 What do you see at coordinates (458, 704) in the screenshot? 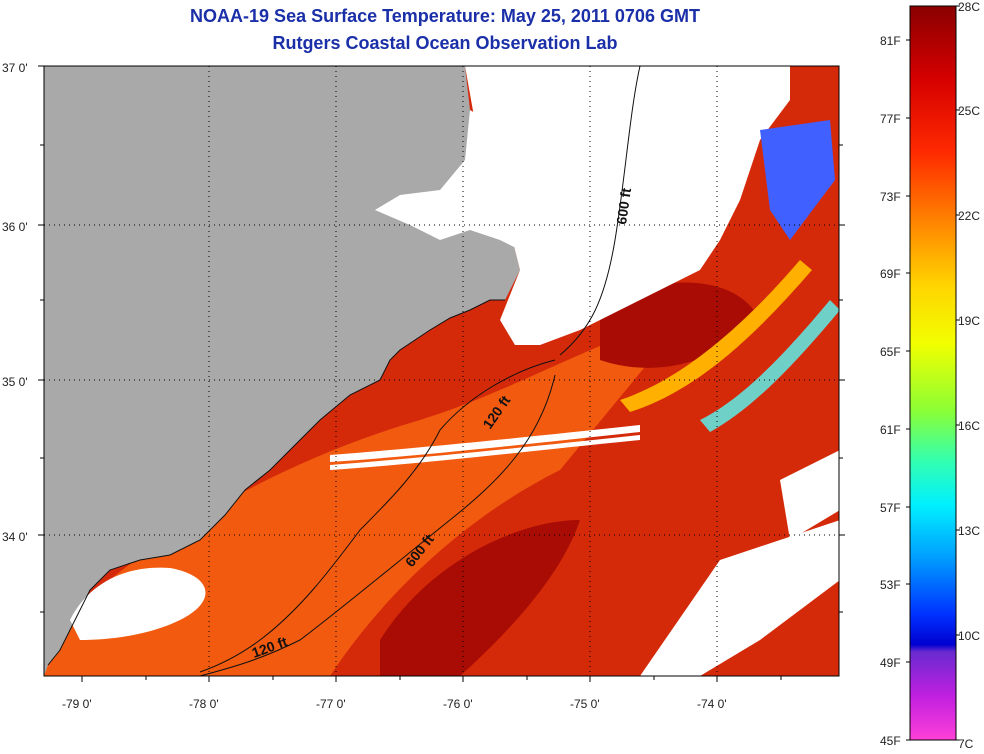
I see `lon-label: -76 0'` at bounding box center [458, 704].